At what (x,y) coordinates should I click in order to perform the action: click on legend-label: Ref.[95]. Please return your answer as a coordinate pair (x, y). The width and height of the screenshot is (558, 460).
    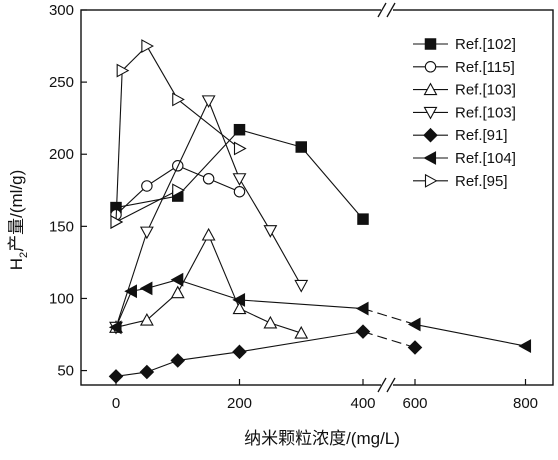
    Looking at the image, I should click on (481, 181).